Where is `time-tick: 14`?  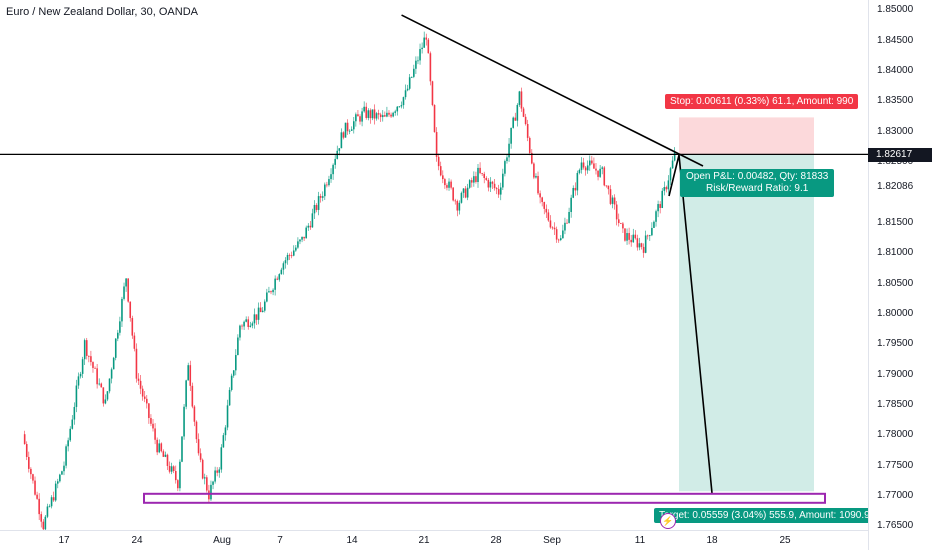
time-tick: 14 is located at coordinates (352, 540).